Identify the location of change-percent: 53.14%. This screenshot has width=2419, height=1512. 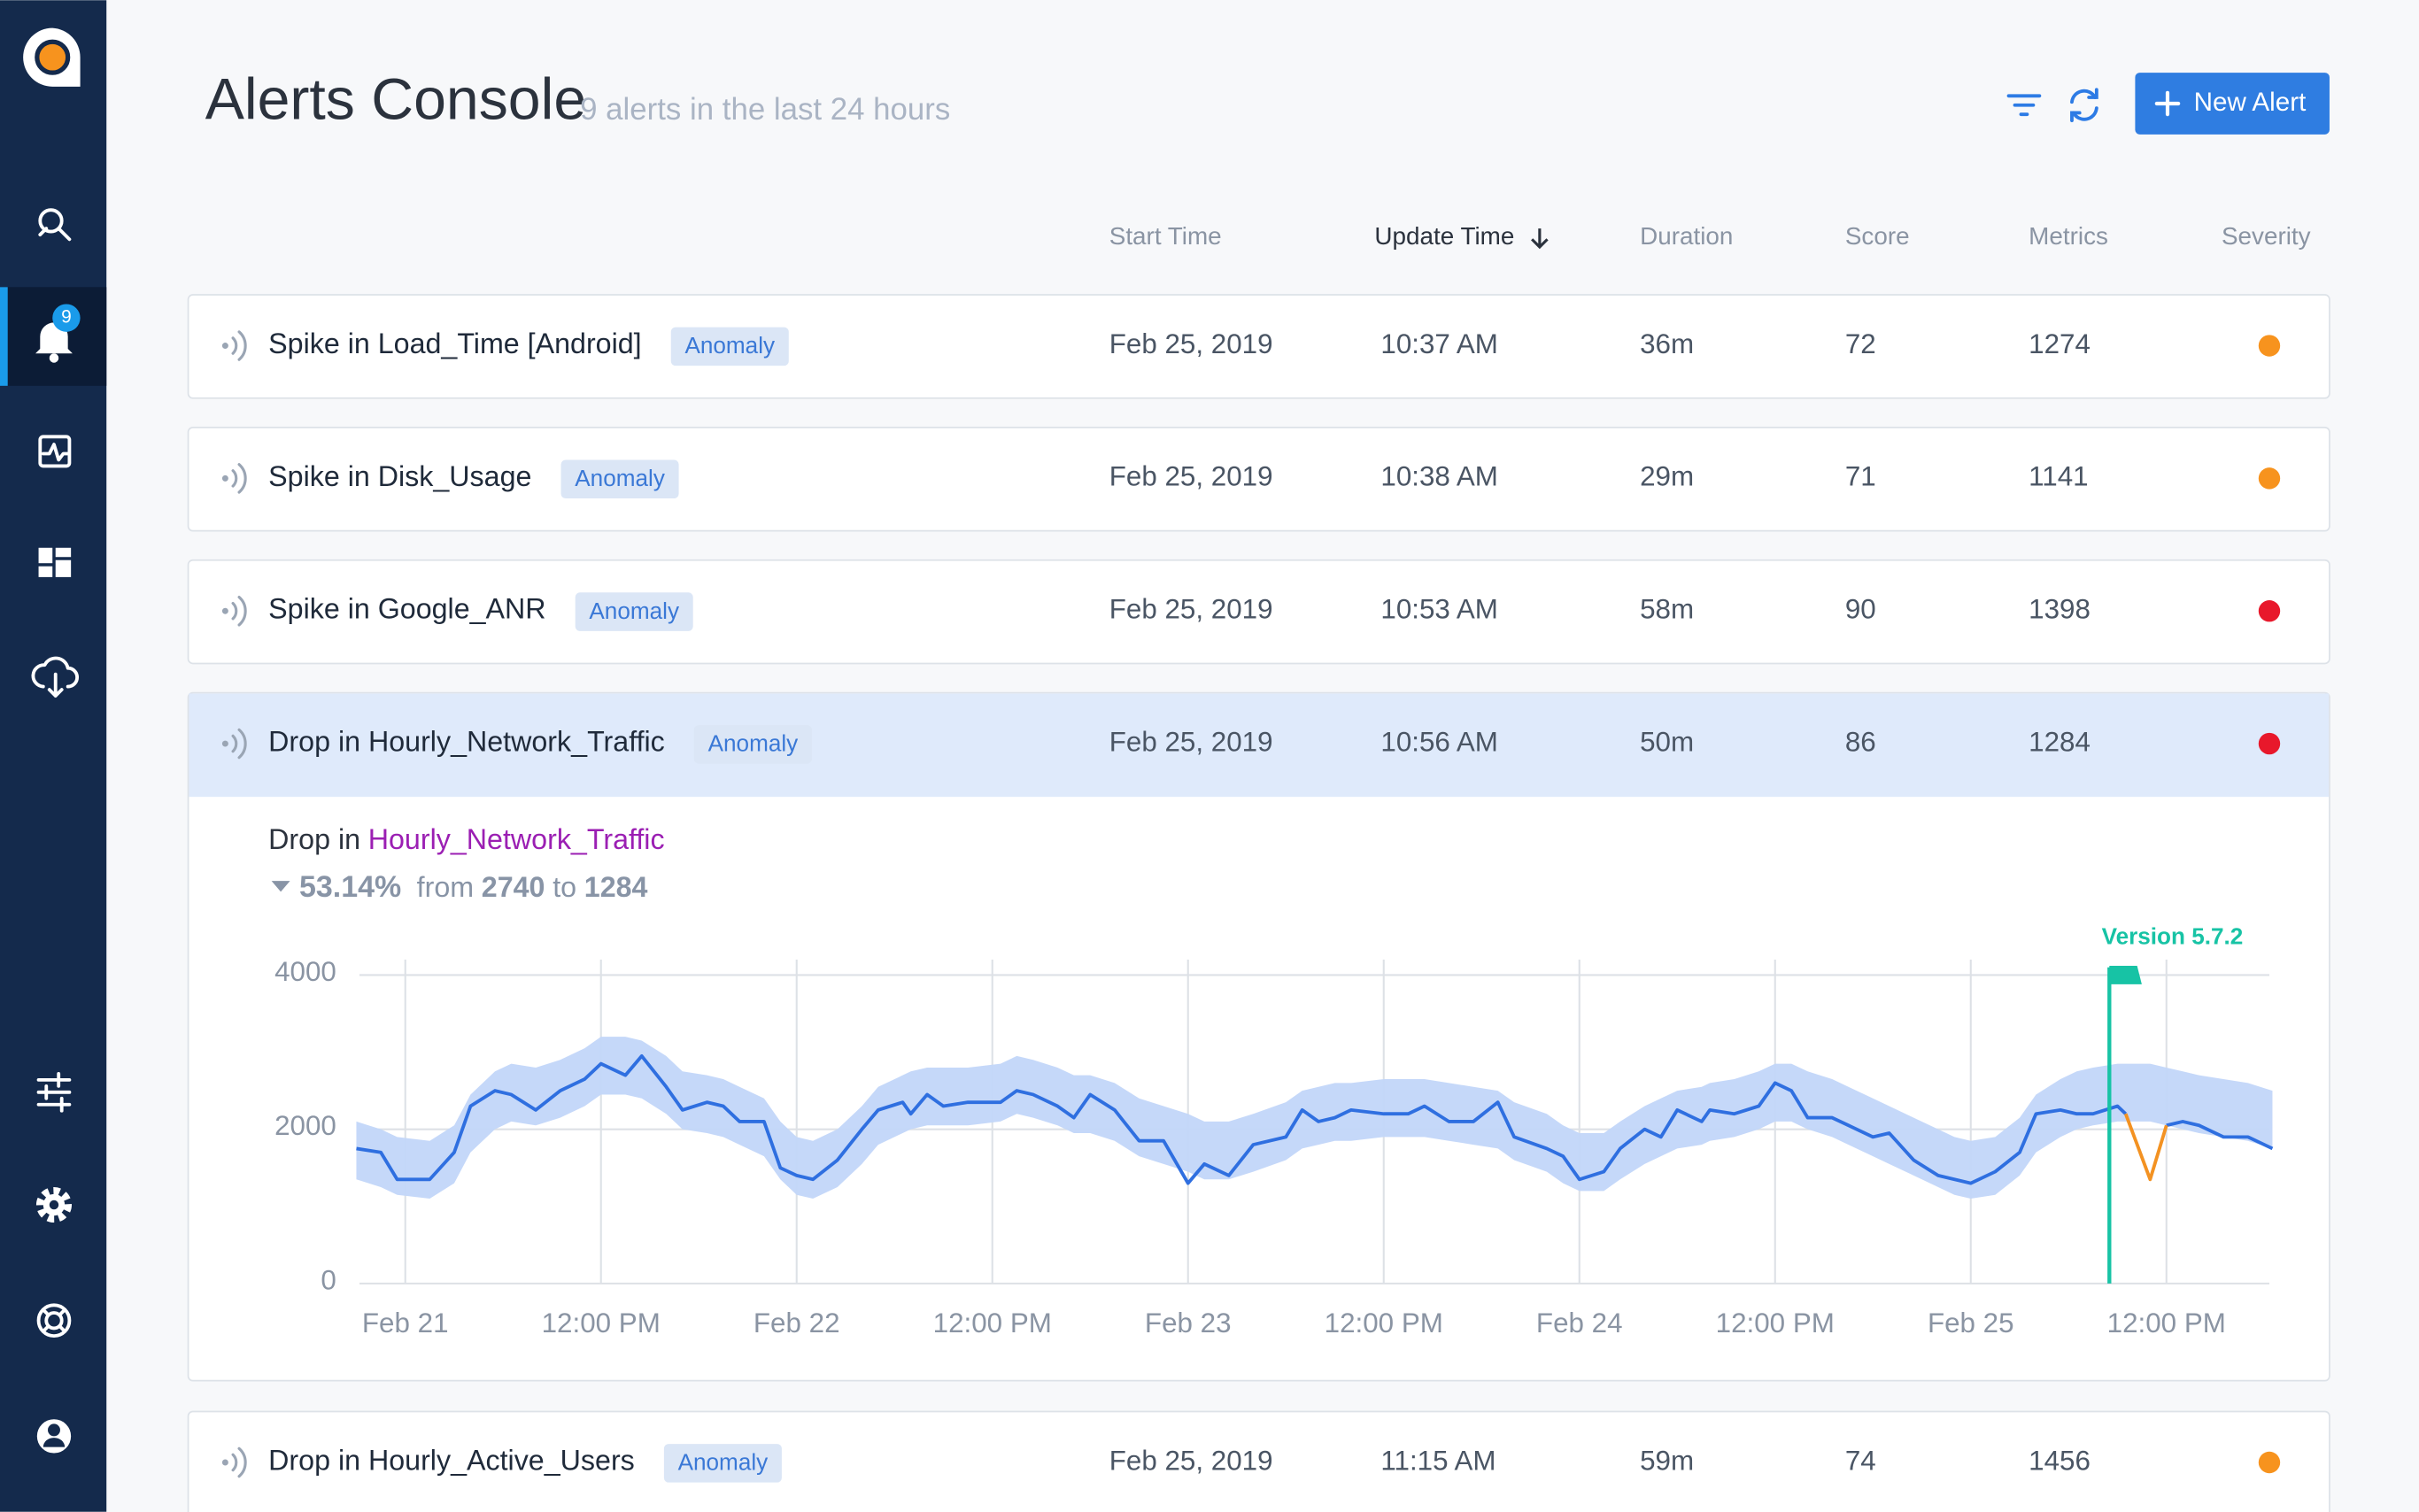
(350, 887).